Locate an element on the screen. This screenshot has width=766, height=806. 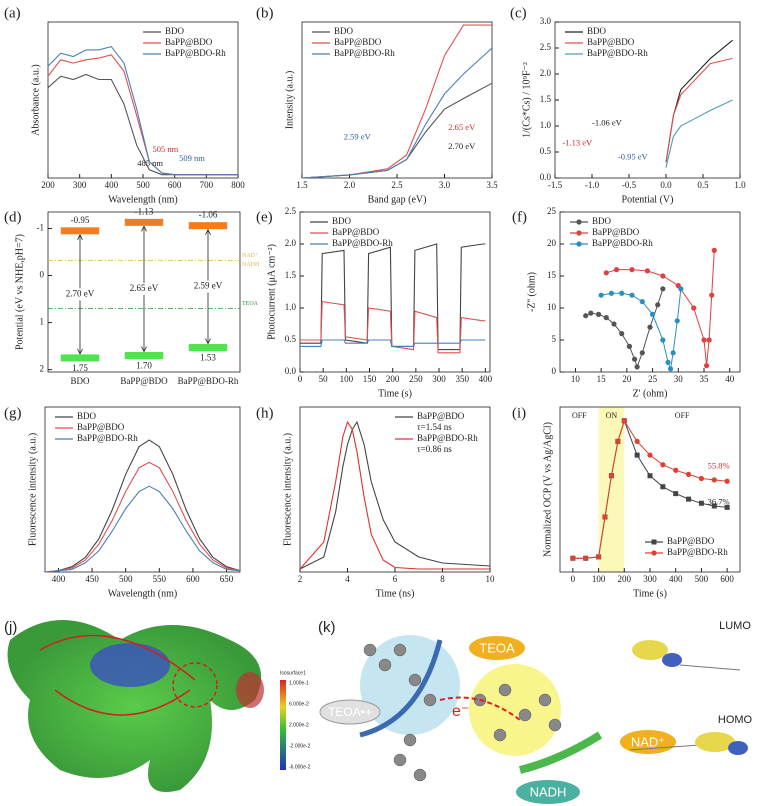
panel-k: (k) TEOA TEOA•+ e⁻ NAD⁺ NADH LUMO HOMO is located at coordinates (535, 711).